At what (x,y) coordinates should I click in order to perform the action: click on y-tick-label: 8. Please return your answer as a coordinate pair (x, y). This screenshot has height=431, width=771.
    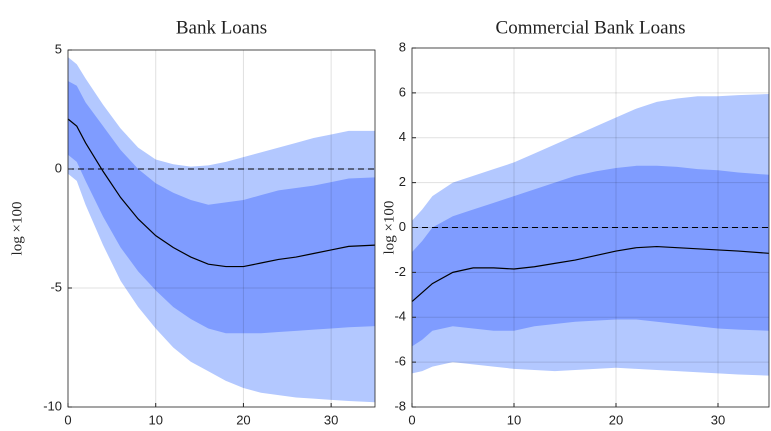
    Looking at the image, I should click on (402, 46).